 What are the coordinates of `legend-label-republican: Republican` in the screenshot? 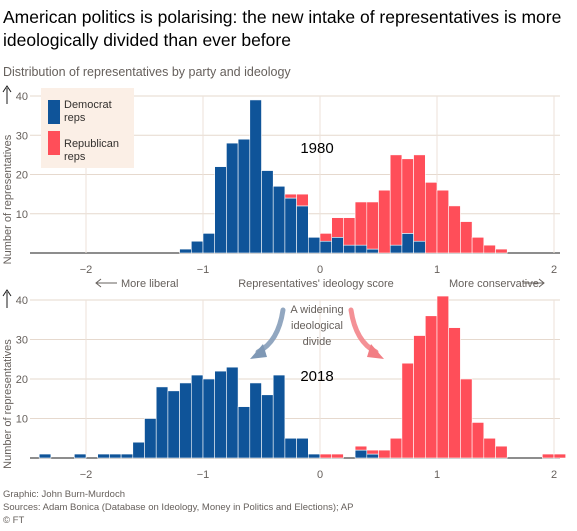 It's located at (91, 144).